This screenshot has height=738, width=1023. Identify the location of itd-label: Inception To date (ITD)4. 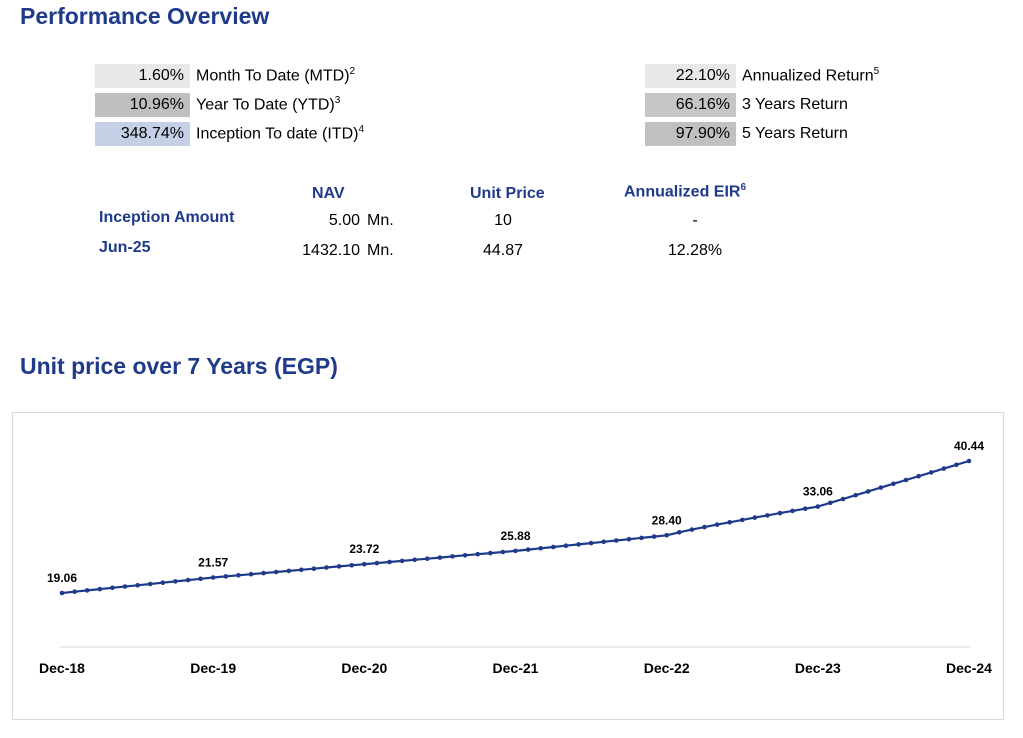
(280, 133).